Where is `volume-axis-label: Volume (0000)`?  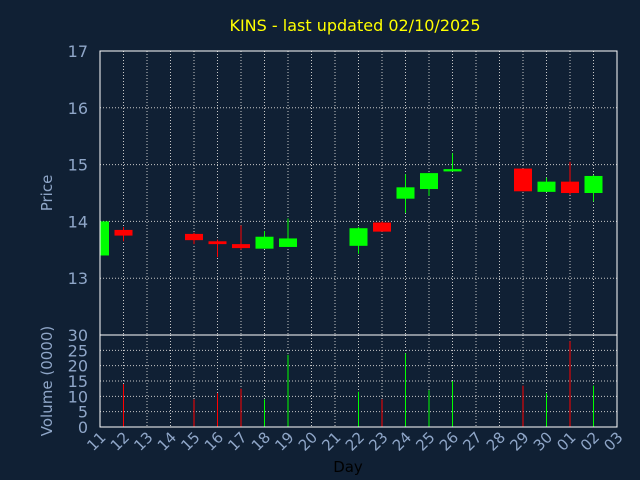 volume-axis-label: Volume (0000) is located at coordinates (47, 381).